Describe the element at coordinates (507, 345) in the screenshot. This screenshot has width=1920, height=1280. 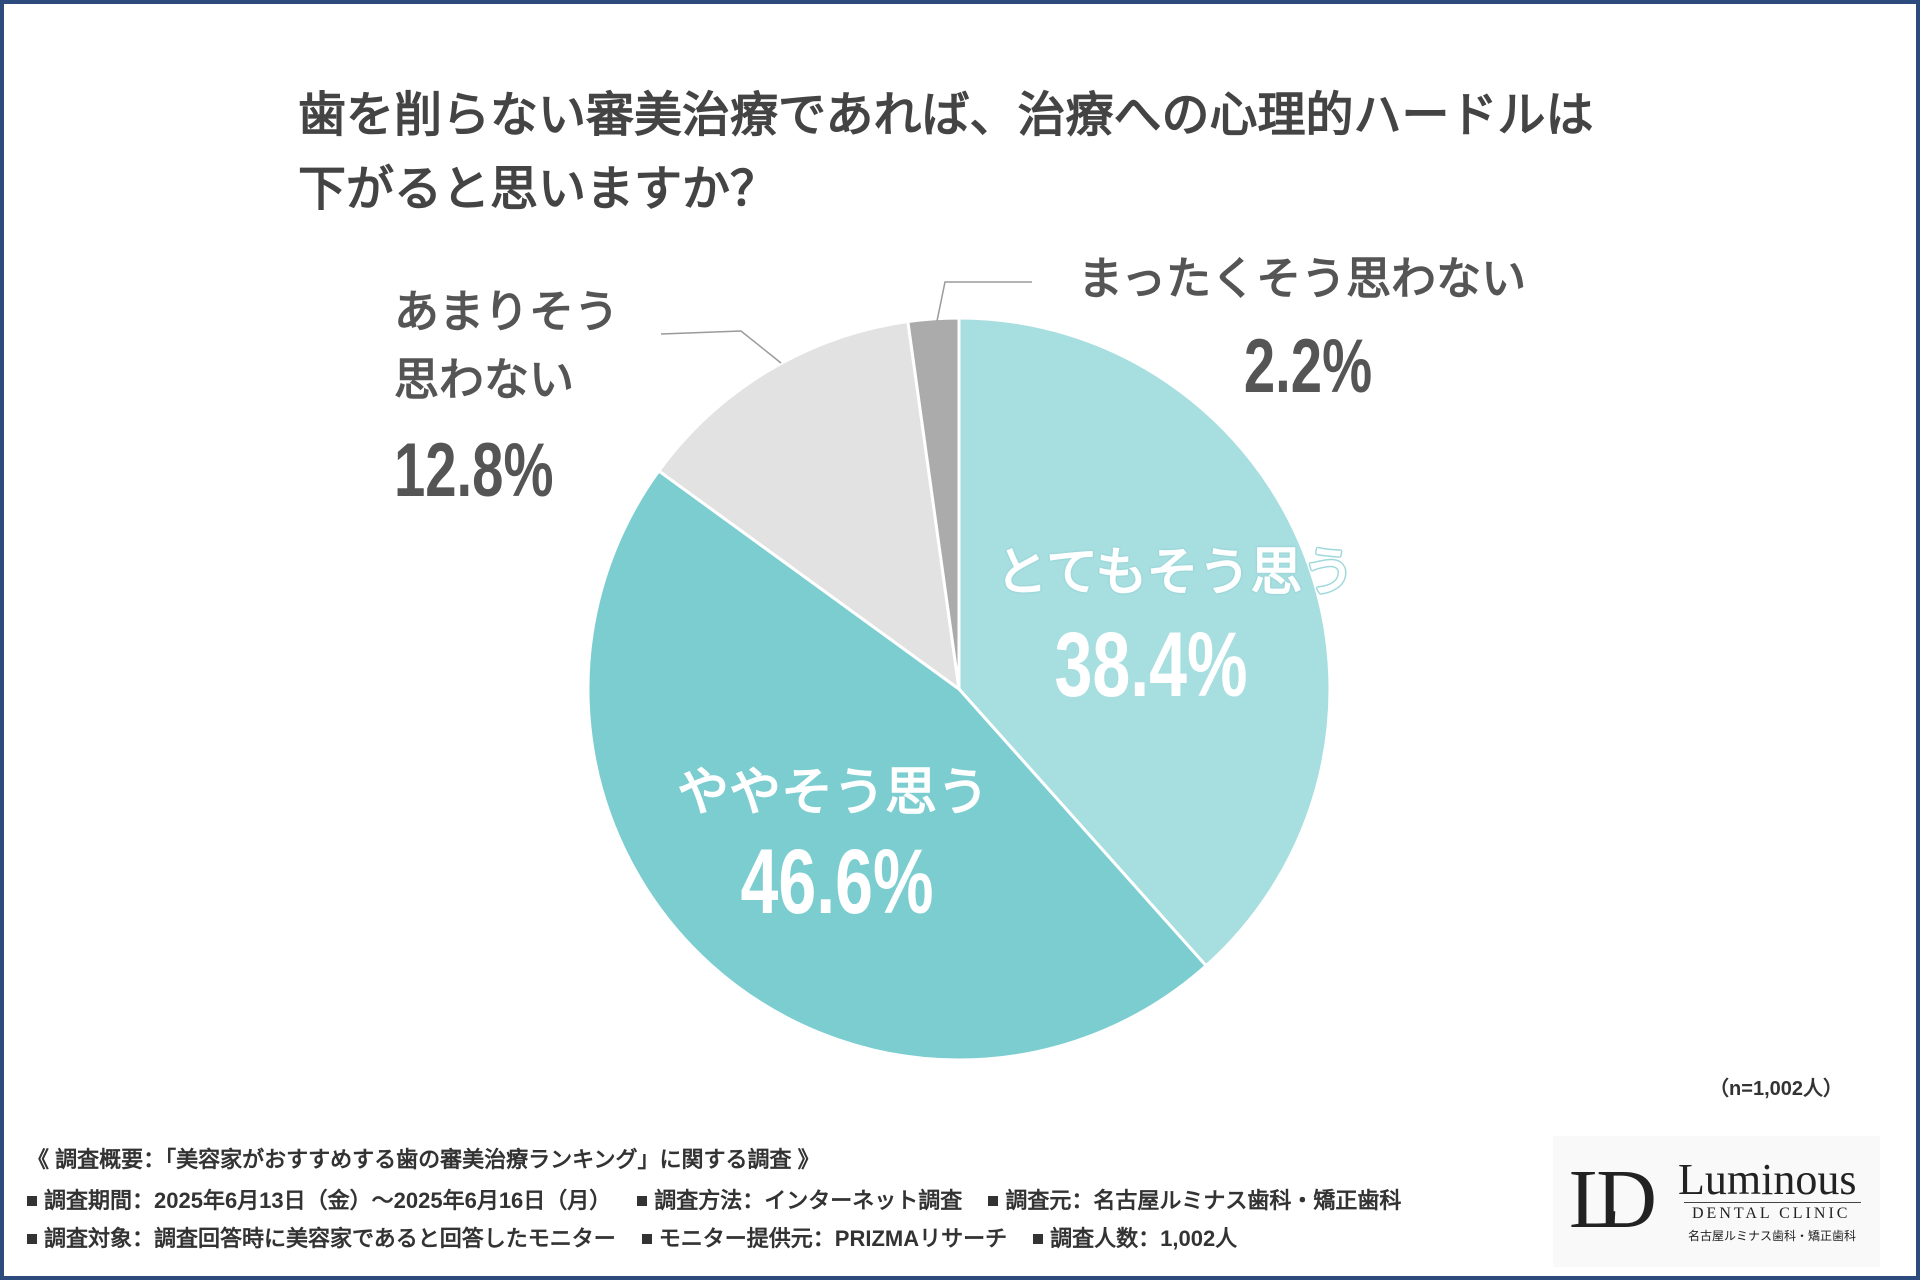
I see `slice-label-not-really: あまりそう 思わない` at that location.